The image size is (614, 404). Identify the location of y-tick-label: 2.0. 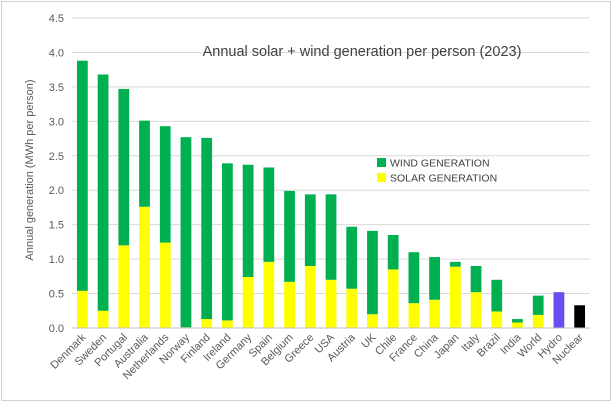
(56, 191).